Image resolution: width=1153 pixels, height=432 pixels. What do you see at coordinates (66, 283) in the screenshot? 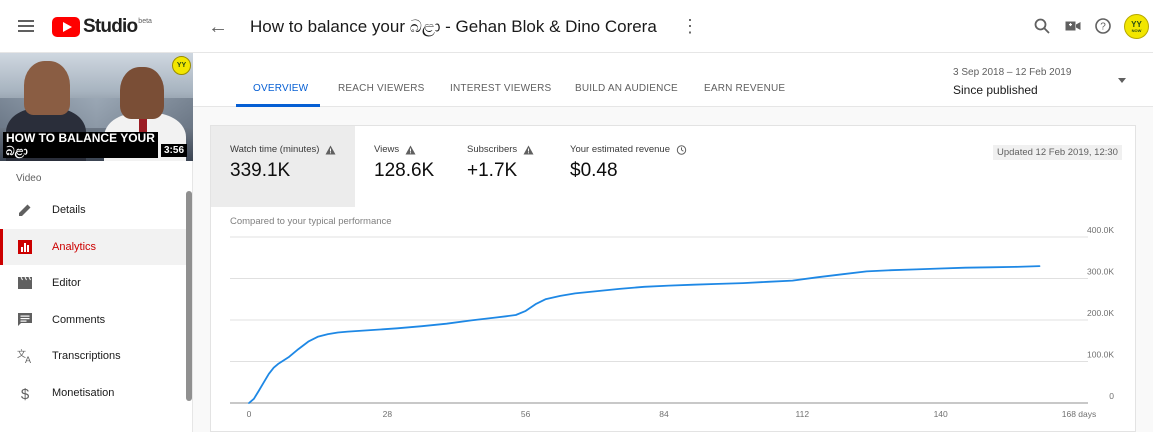
I see `sidebar-item-label: Editor` at bounding box center [66, 283].